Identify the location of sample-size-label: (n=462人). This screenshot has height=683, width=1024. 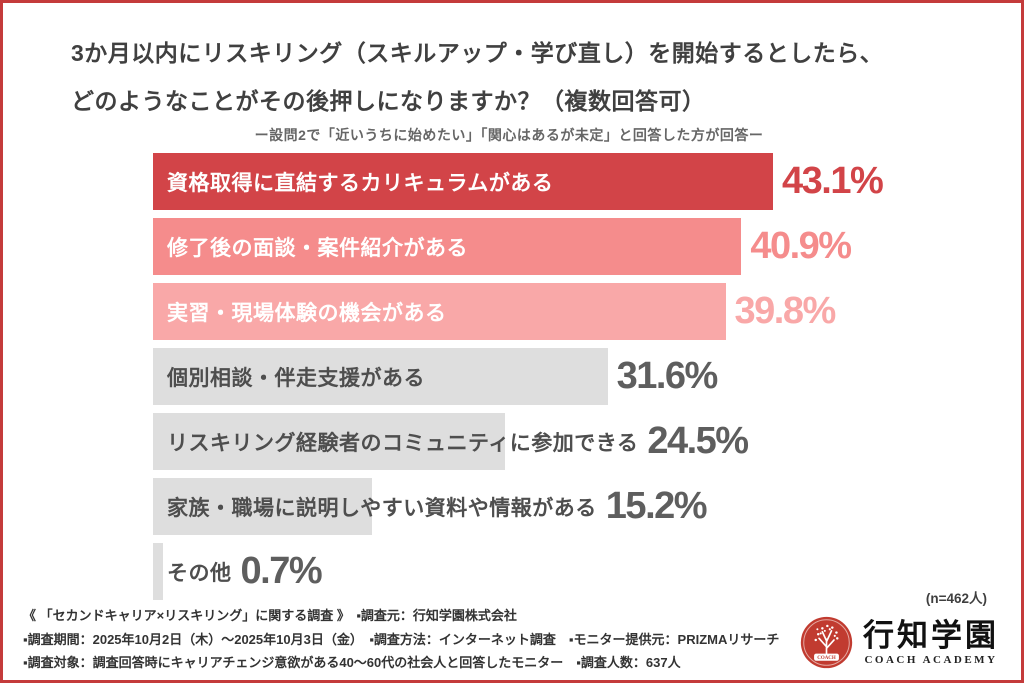
(956, 598).